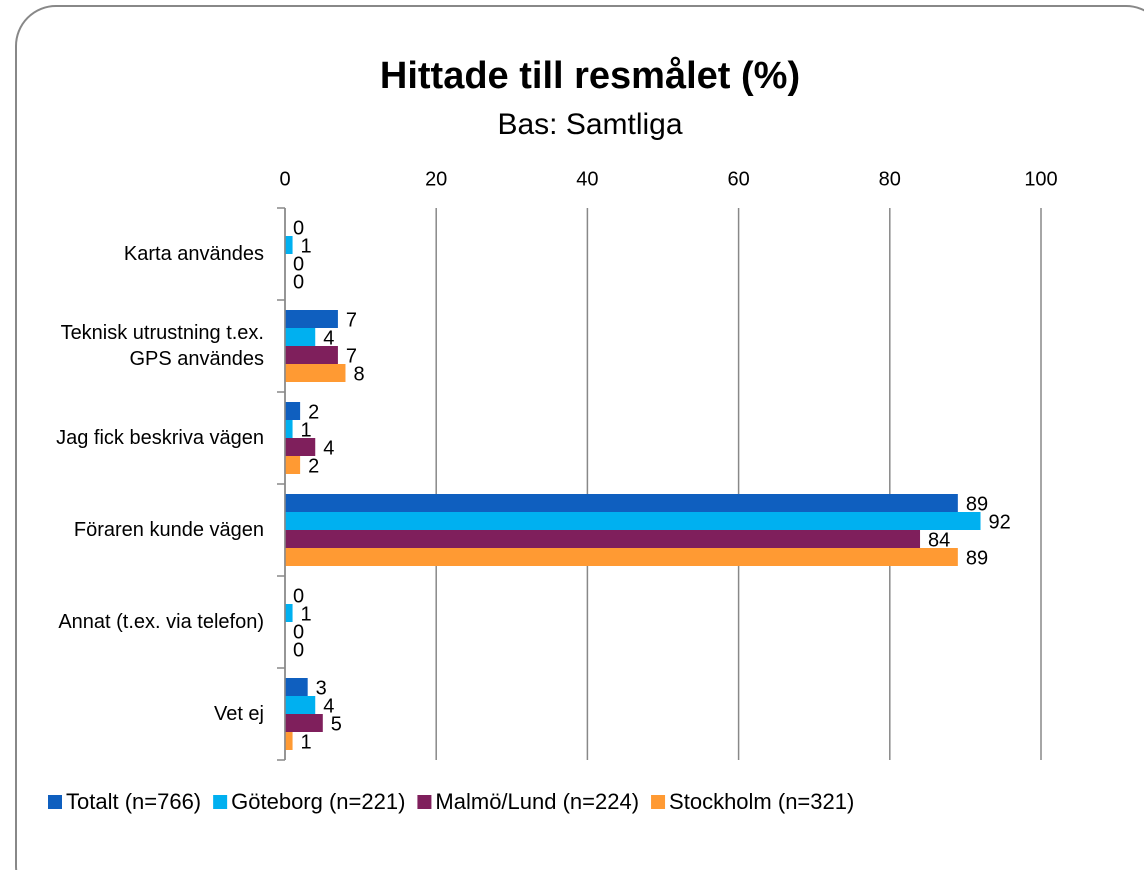 Image resolution: width=1144 pixels, height=870 pixels. I want to click on data-label: 84, so click(939, 540).